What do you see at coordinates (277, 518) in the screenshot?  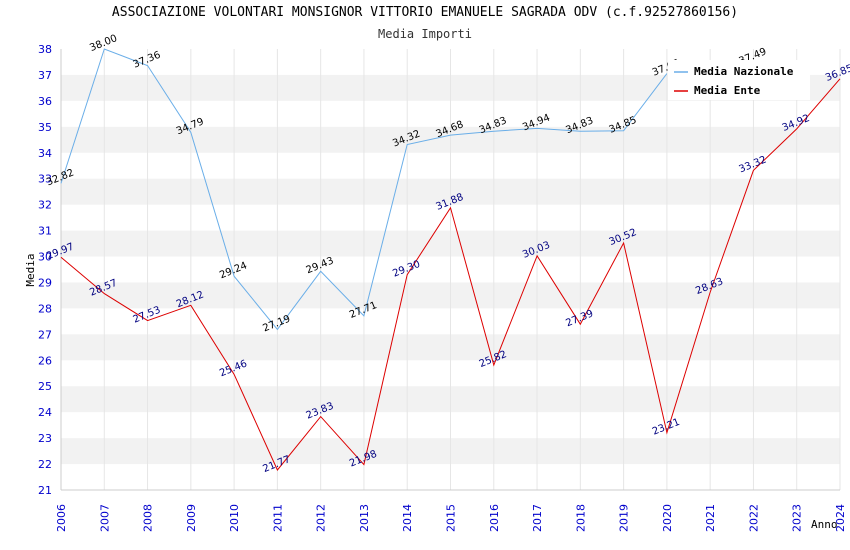 I see `x-tick-label: 2011` at bounding box center [277, 518].